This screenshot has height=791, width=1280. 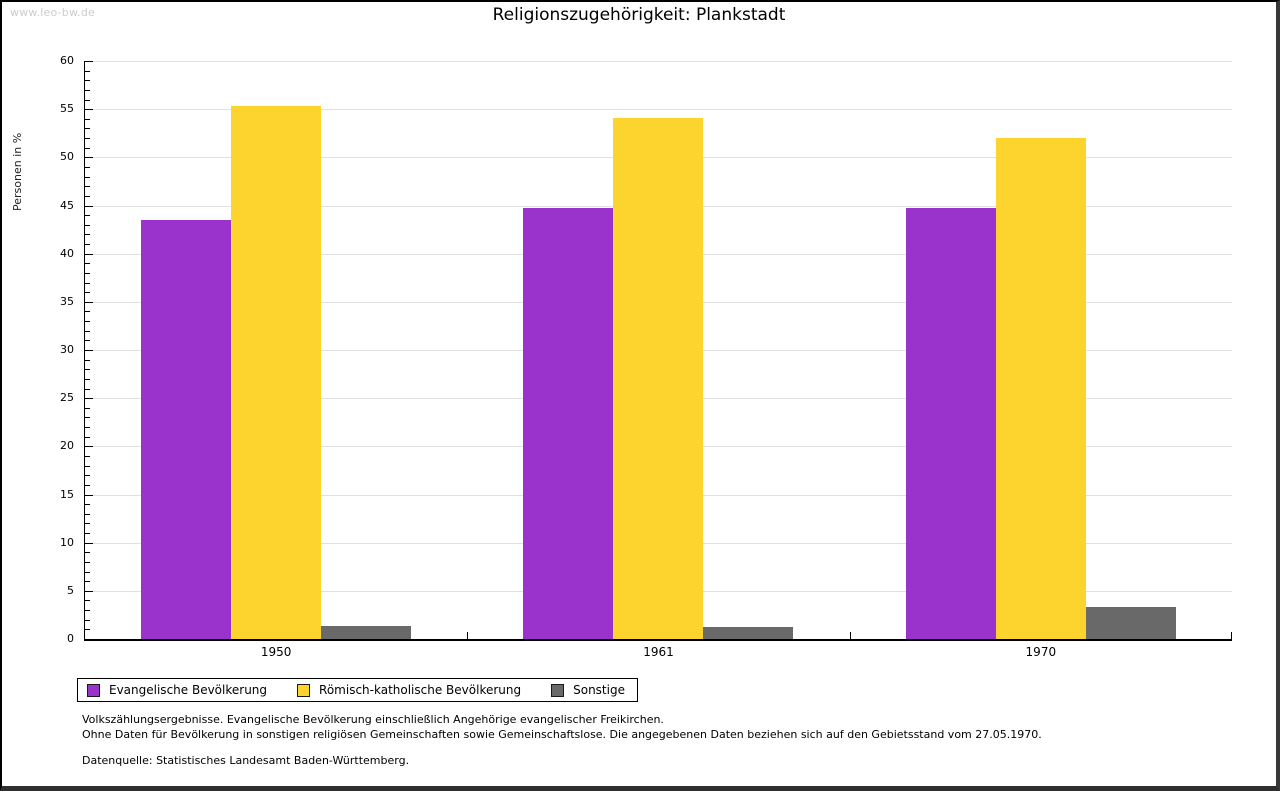 What do you see at coordinates (67, 301) in the screenshot?
I see `y-tick-label: 35` at bounding box center [67, 301].